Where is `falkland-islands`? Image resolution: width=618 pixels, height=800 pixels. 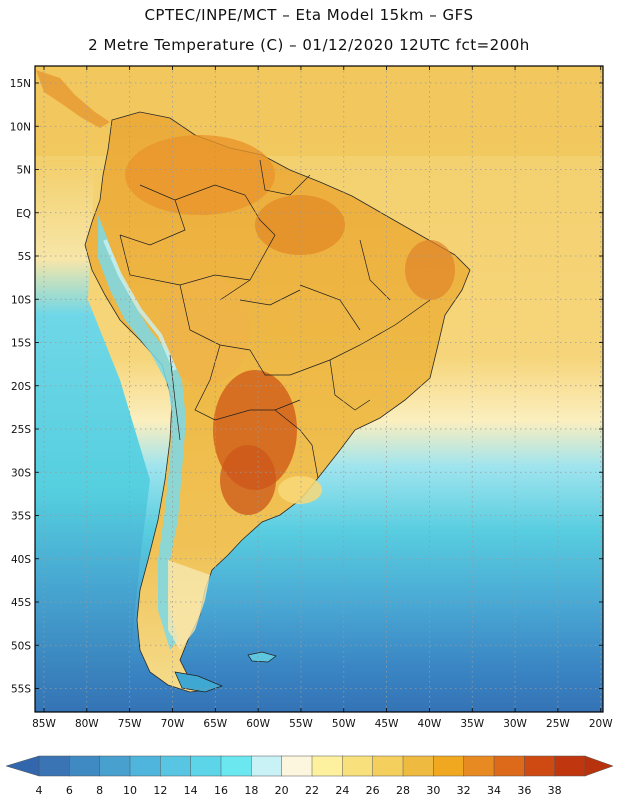 falkland-islands is located at coordinates (262, 657).